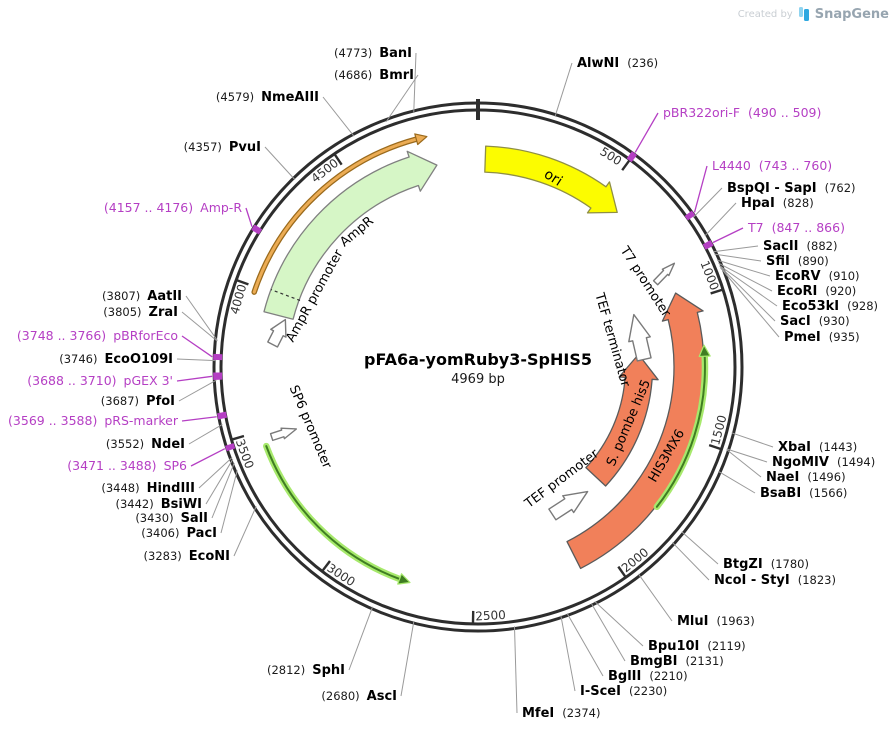  What do you see at coordinates (173, 207) in the screenshot?
I see `primer-label-Amp-R: (4157 .. 4176) Amp-R` at bounding box center [173, 207].